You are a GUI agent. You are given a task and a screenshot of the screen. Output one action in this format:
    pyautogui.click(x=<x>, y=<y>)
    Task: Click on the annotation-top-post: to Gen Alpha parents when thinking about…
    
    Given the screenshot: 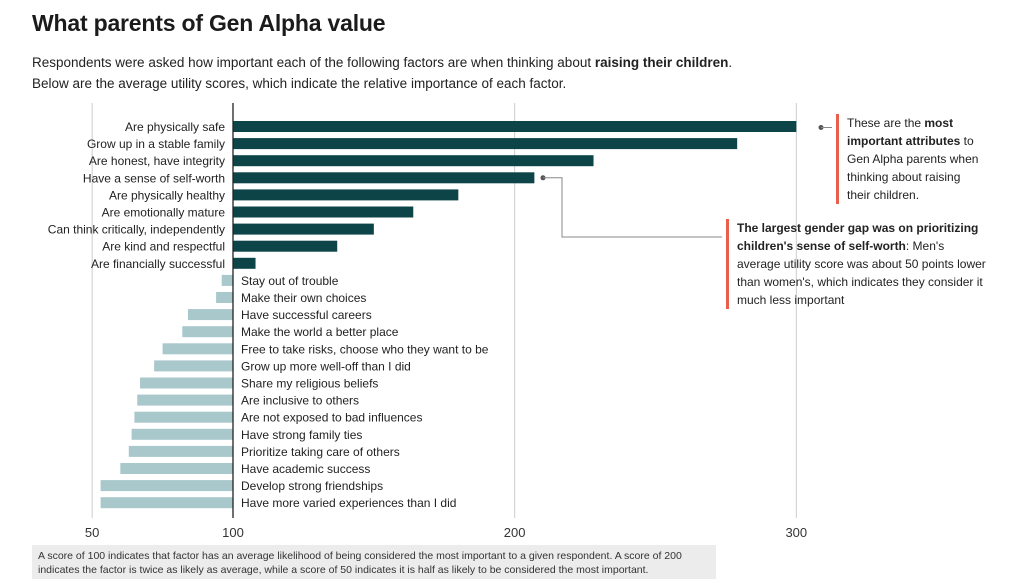 What is the action you would take?
    pyautogui.click(x=913, y=168)
    